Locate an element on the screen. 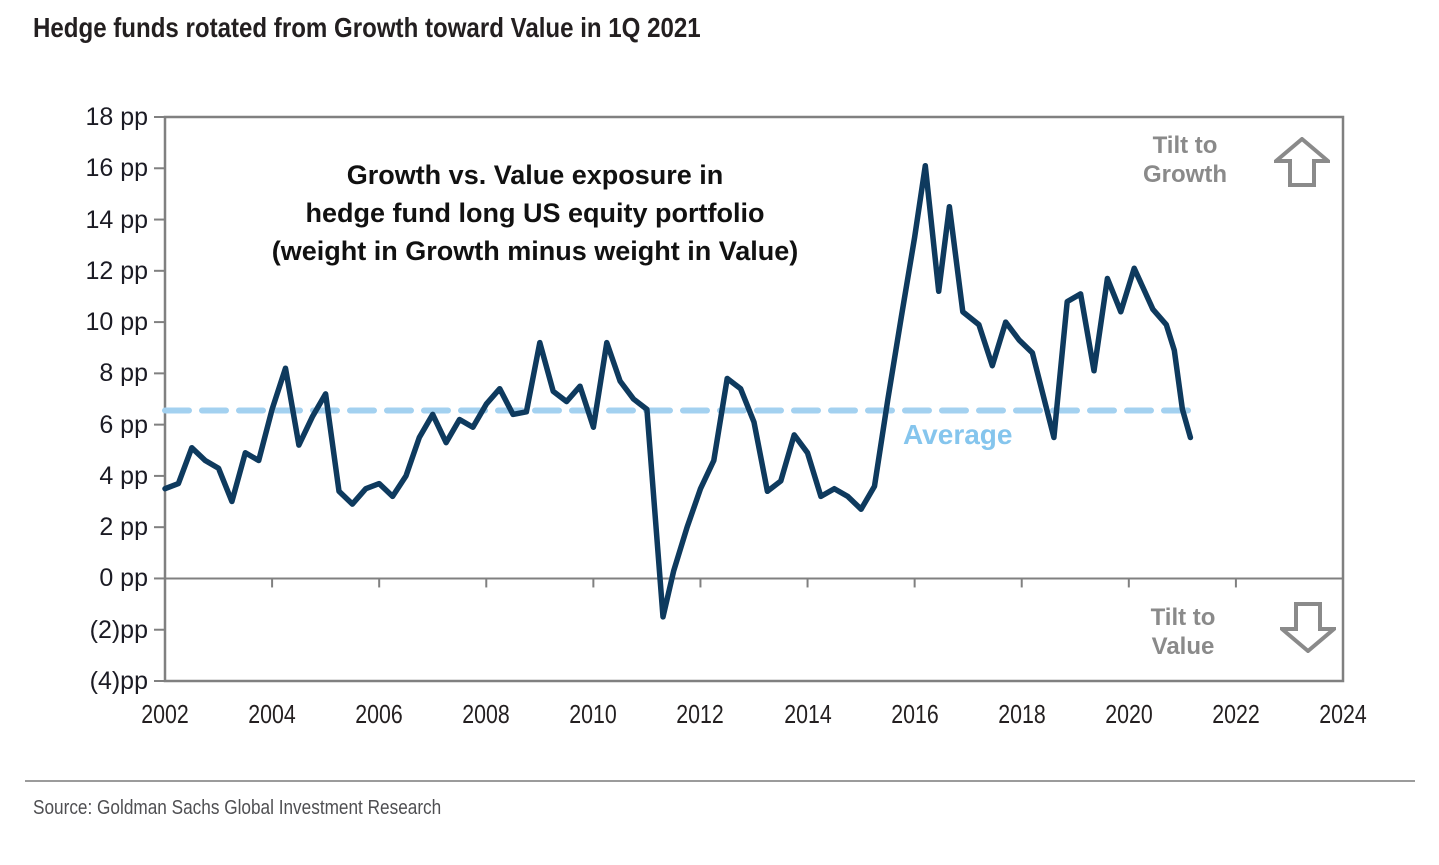  x-axis-label: 2012 is located at coordinates (700, 714).